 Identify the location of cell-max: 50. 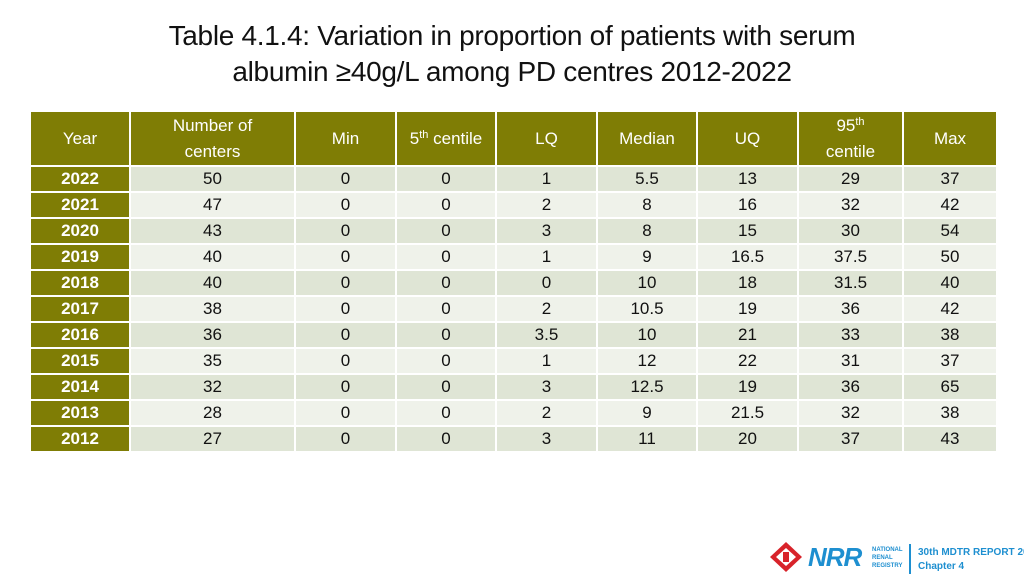
(950, 257).